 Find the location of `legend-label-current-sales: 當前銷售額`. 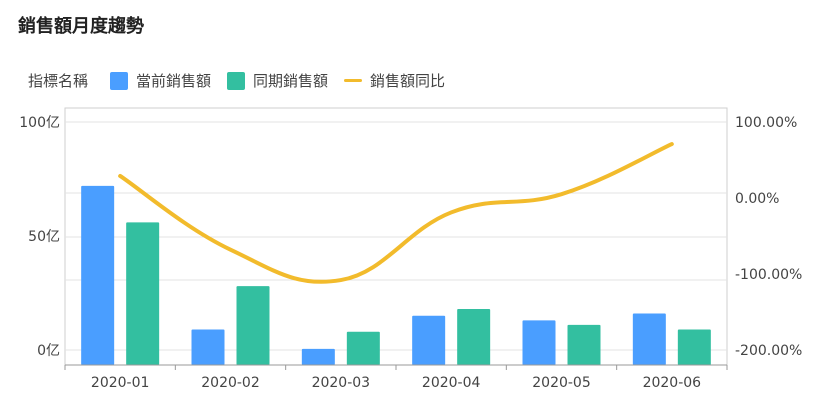

legend-label-current-sales: 當前銷售額 is located at coordinates (174, 81).